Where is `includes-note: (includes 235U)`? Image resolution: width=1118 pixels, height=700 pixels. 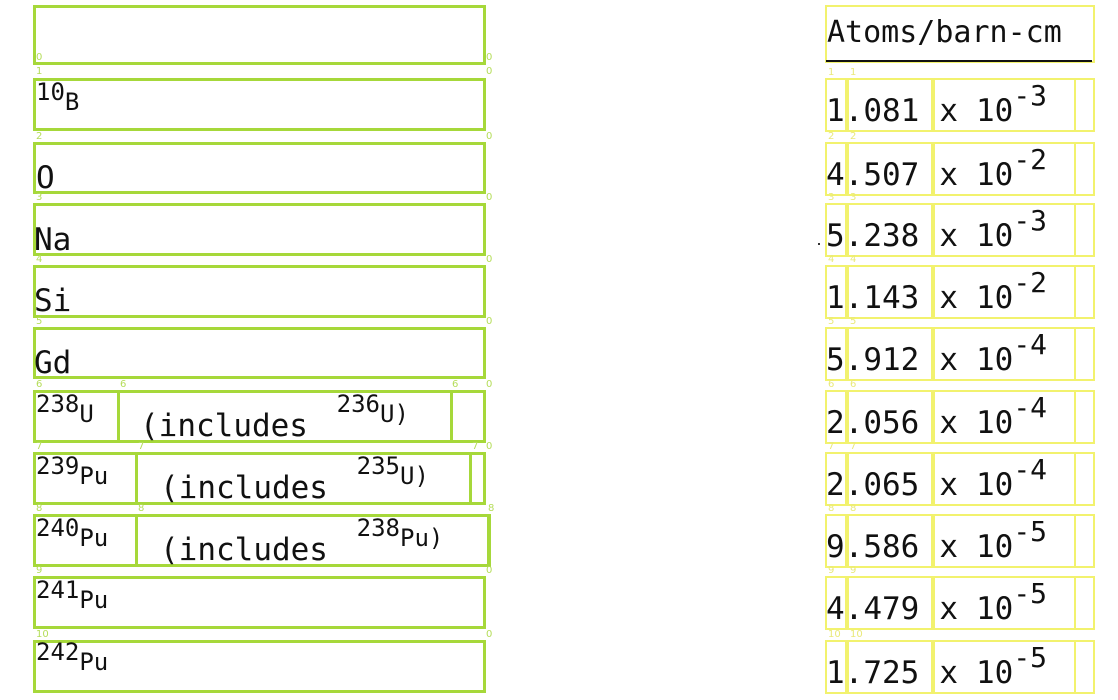
includes-note: (includes 235U) is located at coordinates (294, 479).